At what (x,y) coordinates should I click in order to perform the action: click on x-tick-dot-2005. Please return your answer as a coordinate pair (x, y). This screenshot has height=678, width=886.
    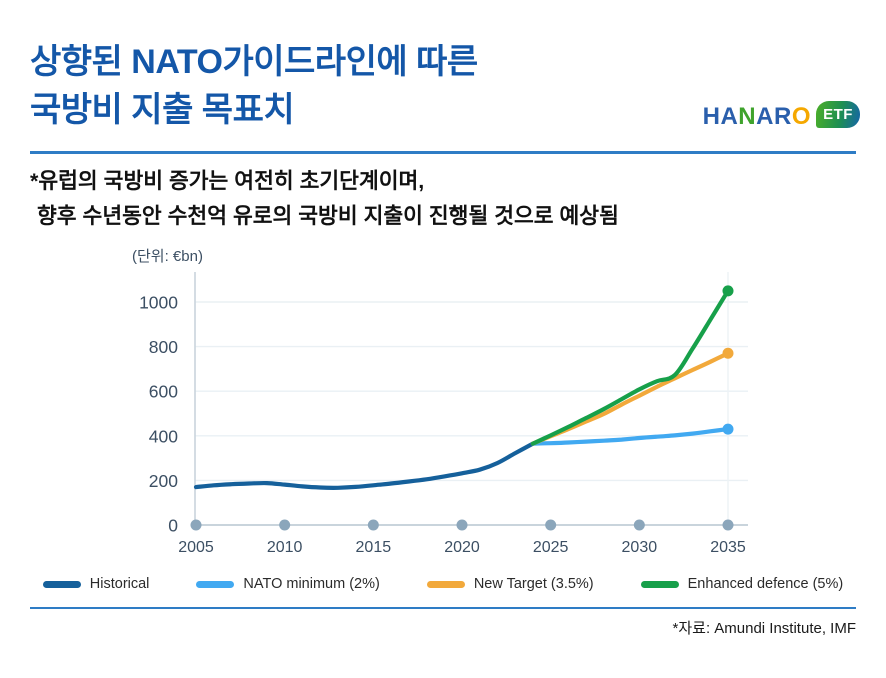
    Looking at the image, I should click on (196, 525).